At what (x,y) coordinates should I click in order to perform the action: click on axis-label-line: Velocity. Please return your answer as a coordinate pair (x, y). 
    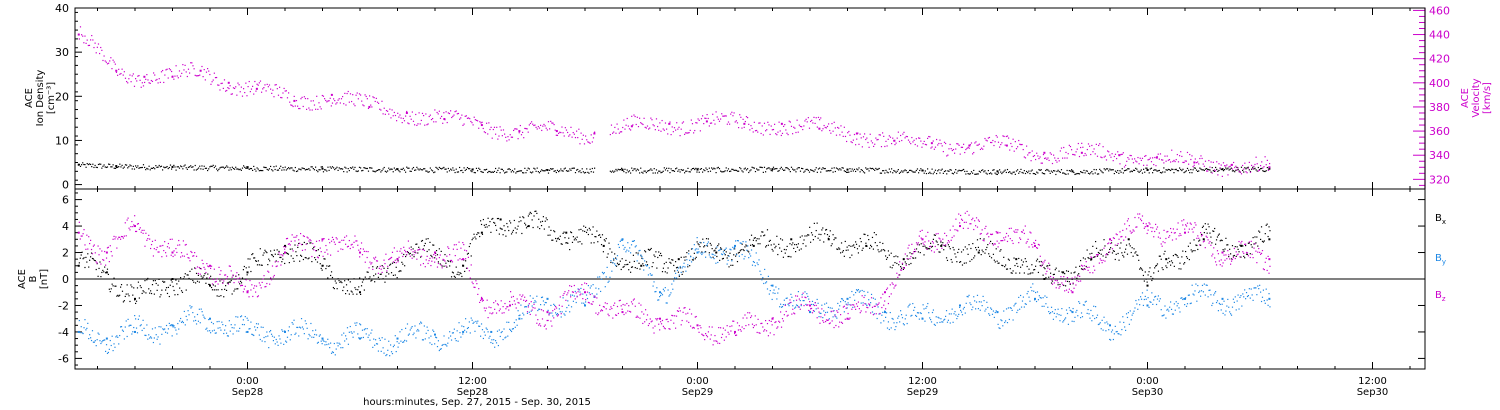
    Looking at the image, I should click on (1476, 97).